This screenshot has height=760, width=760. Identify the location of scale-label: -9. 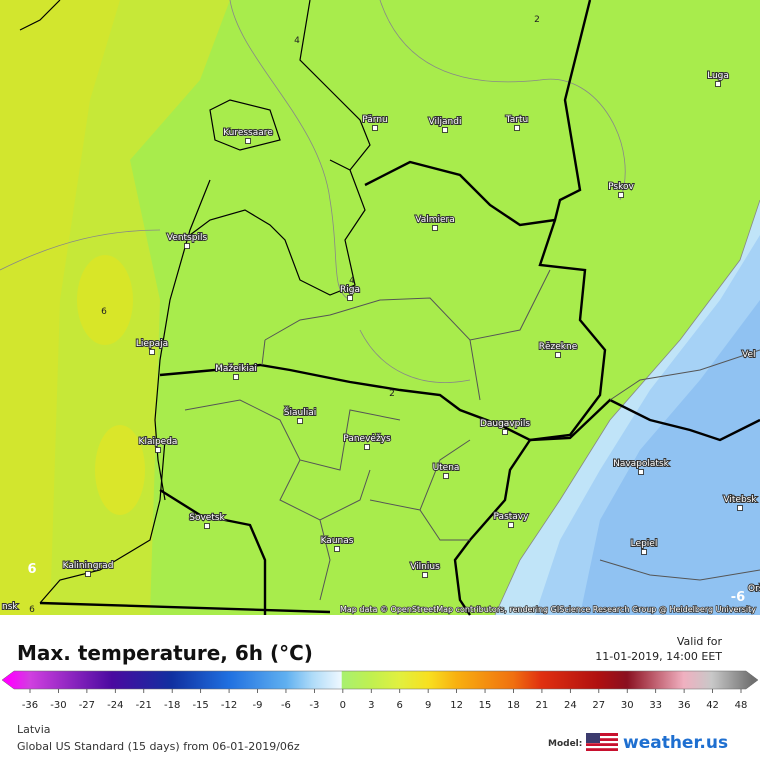
(258, 705).